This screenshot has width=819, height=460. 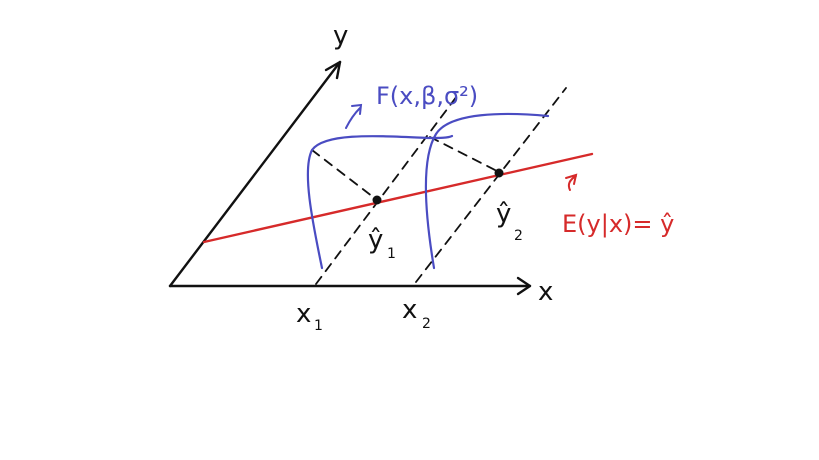 I want to click on x-axis-label: x, so click(x=545, y=292).